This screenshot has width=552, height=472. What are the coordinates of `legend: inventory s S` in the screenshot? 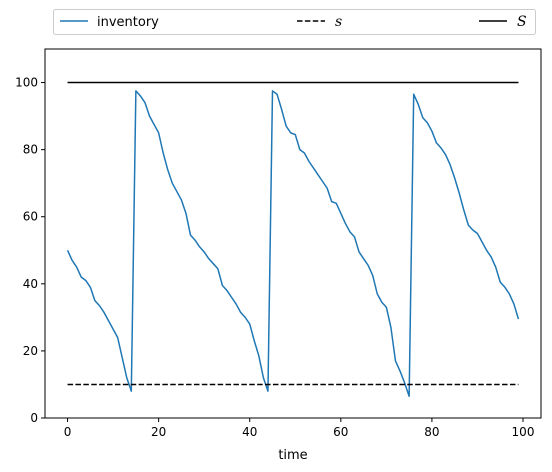 It's located at (294, 22).